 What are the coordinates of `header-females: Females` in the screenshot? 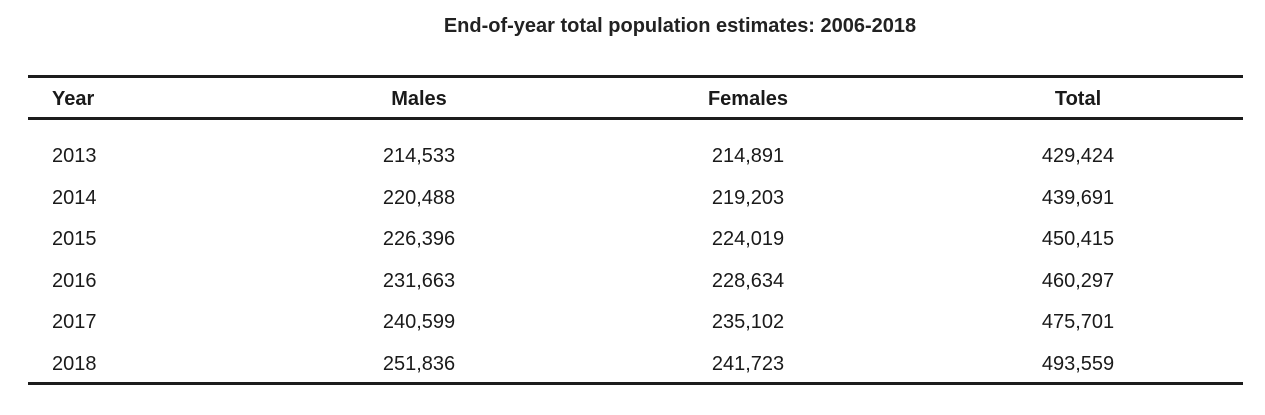 It's located at (748, 99).